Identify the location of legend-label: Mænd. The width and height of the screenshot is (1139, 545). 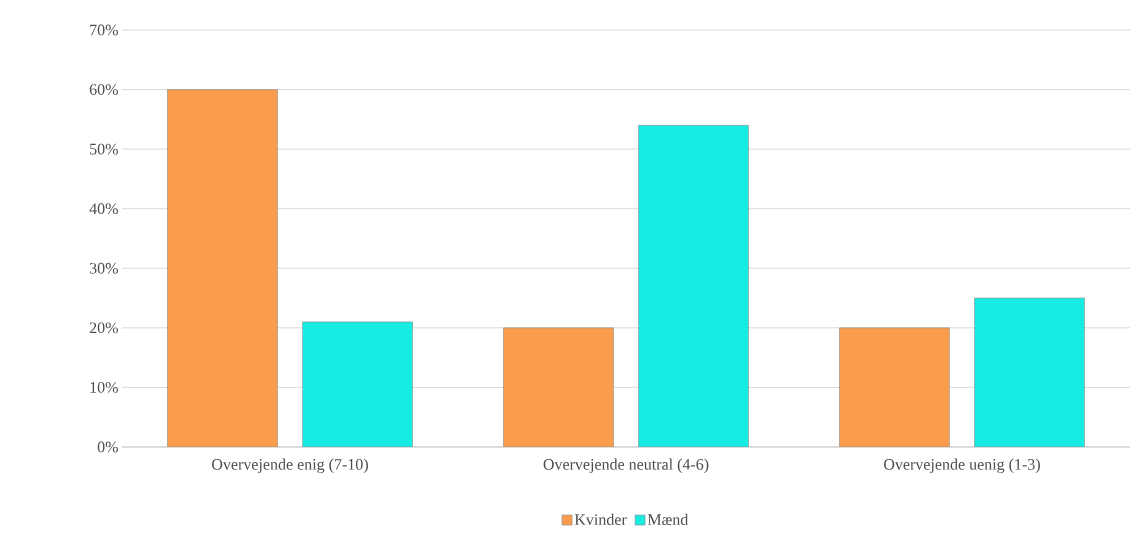
(668, 519).